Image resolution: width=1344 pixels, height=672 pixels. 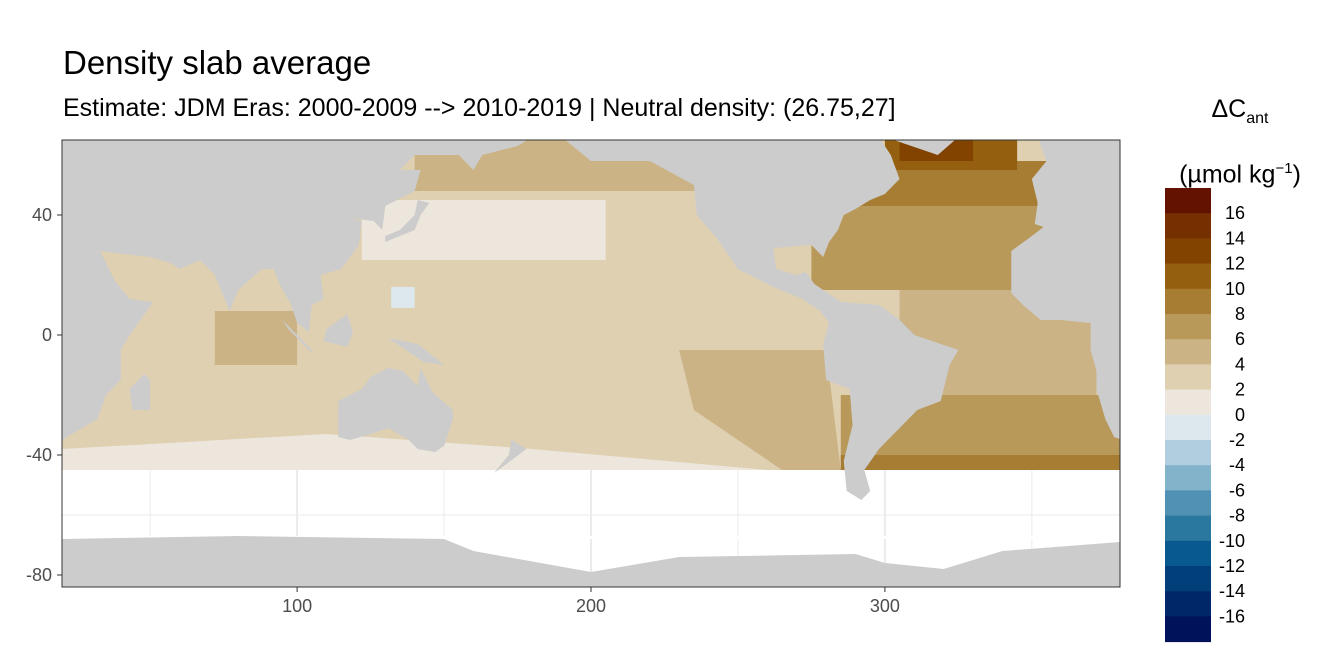 I want to click on land-madagascar, so click(x=140, y=392).